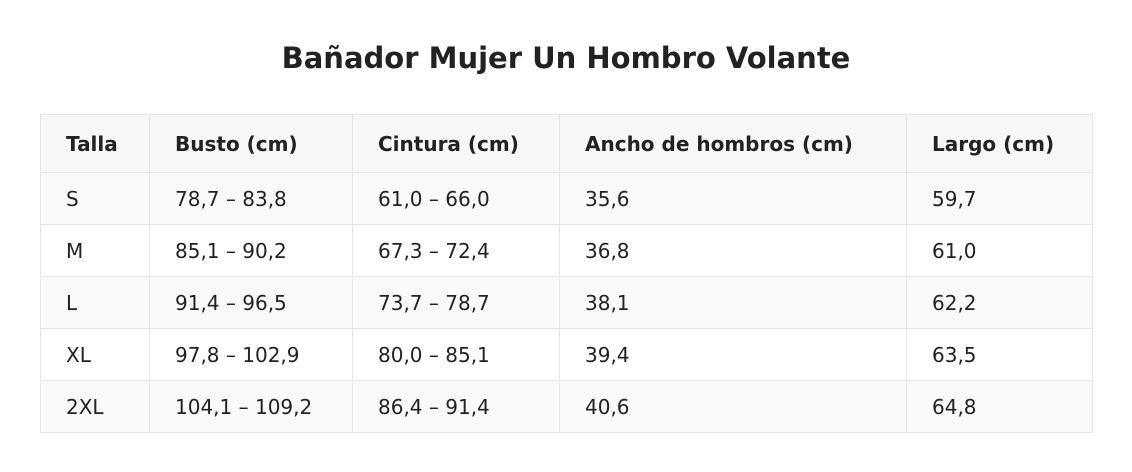 This screenshot has height=472, width=1132. Describe the element at coordinates (733, 354) in the screenshot. I see `cell-shoulder-width: 39,4` at that location.